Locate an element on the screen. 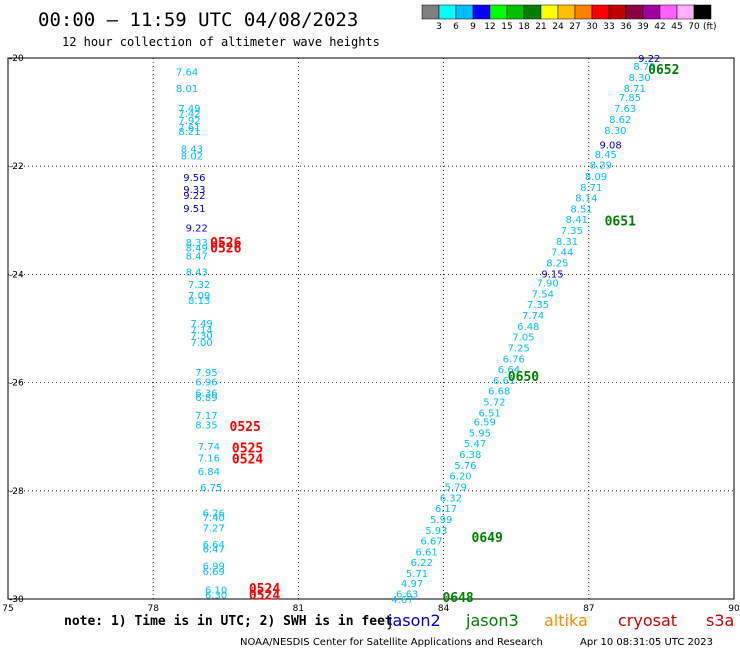 The width and height of the screenshot is (740, 650). wave-height-value: 6.63 is located at coordinates (407, 595).